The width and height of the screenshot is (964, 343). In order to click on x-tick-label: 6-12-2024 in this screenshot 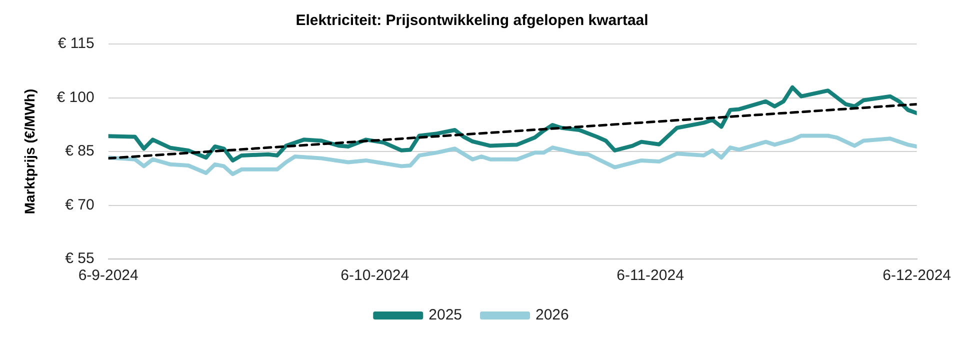, I will do `click(916, 275)`.